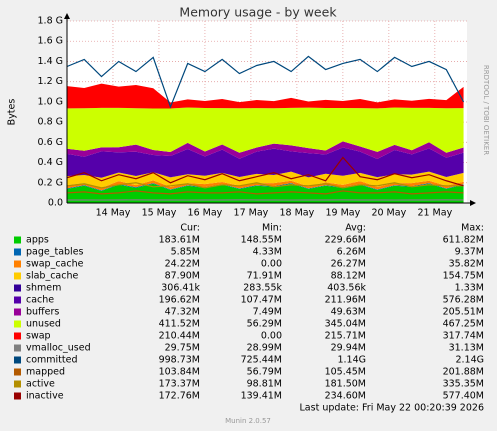  I want to click on legend-label: swap, so click(38, 336).